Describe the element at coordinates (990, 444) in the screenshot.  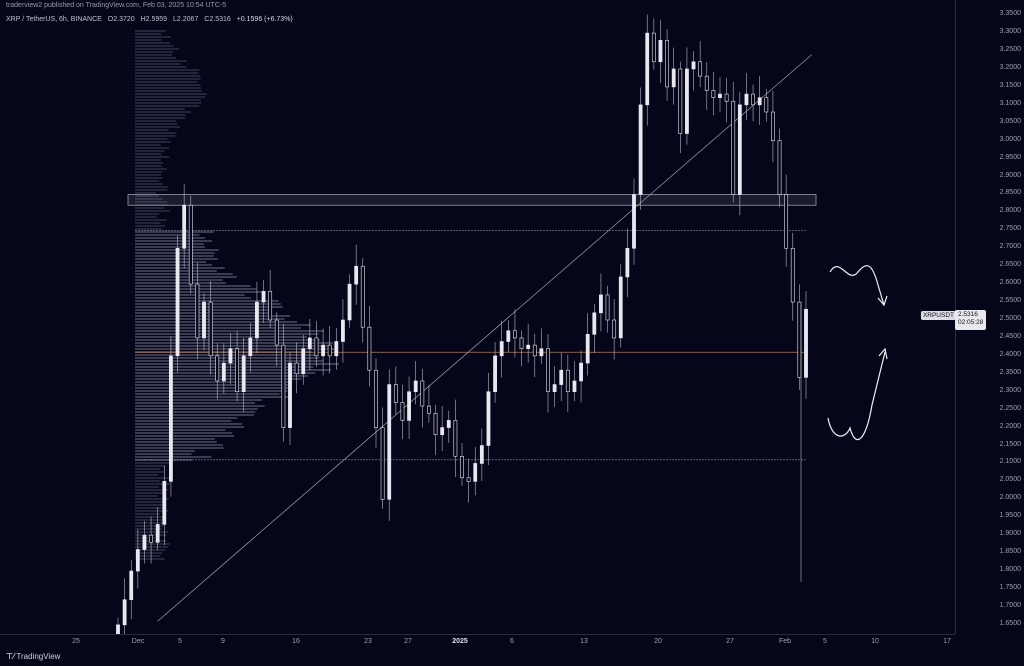
I see `price-tick-label: 2.1500` at that location.